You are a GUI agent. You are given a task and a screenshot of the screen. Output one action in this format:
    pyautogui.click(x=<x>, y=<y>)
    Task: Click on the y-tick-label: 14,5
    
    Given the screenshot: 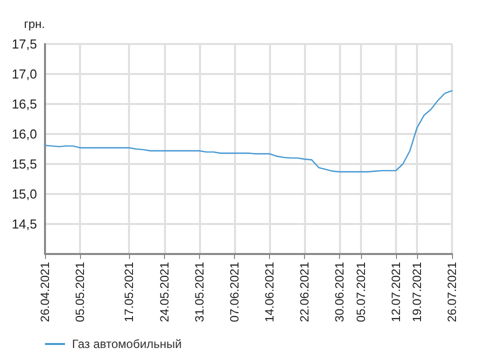 What is the action you would take?
    pyautogui.click(x=24, y=224)
    